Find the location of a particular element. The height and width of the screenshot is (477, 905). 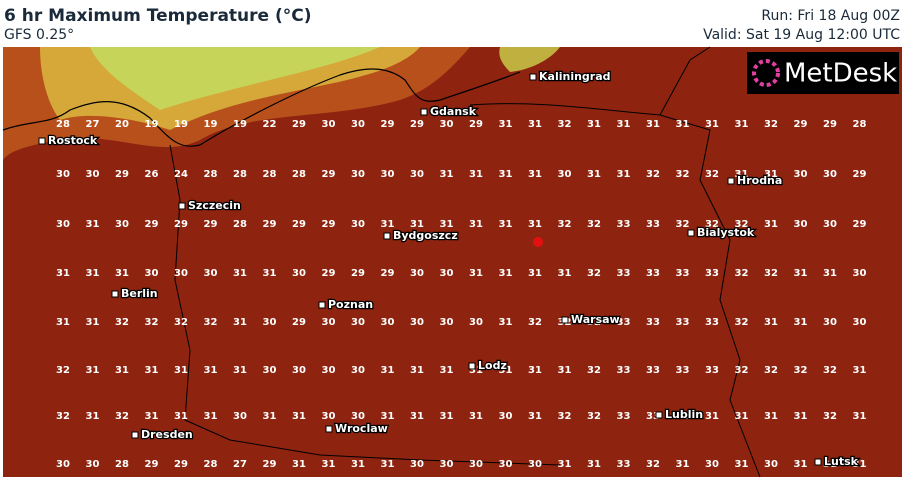

border is located at coordinates (685, 81).